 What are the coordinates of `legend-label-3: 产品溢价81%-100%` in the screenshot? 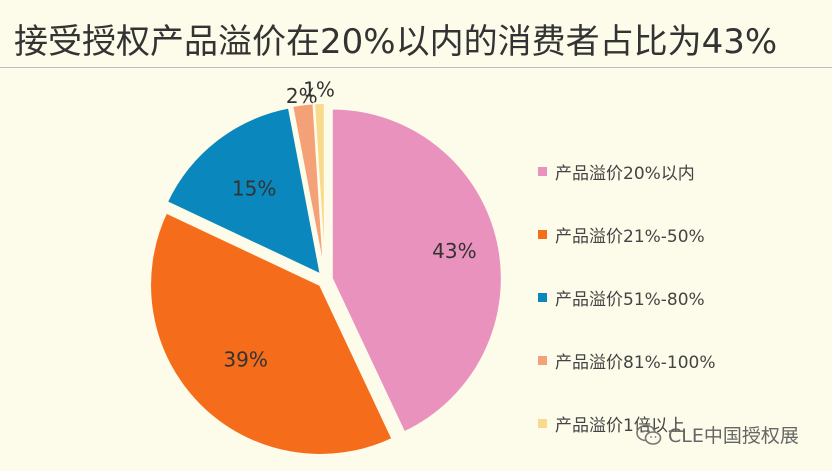 It's located at (635, 363).